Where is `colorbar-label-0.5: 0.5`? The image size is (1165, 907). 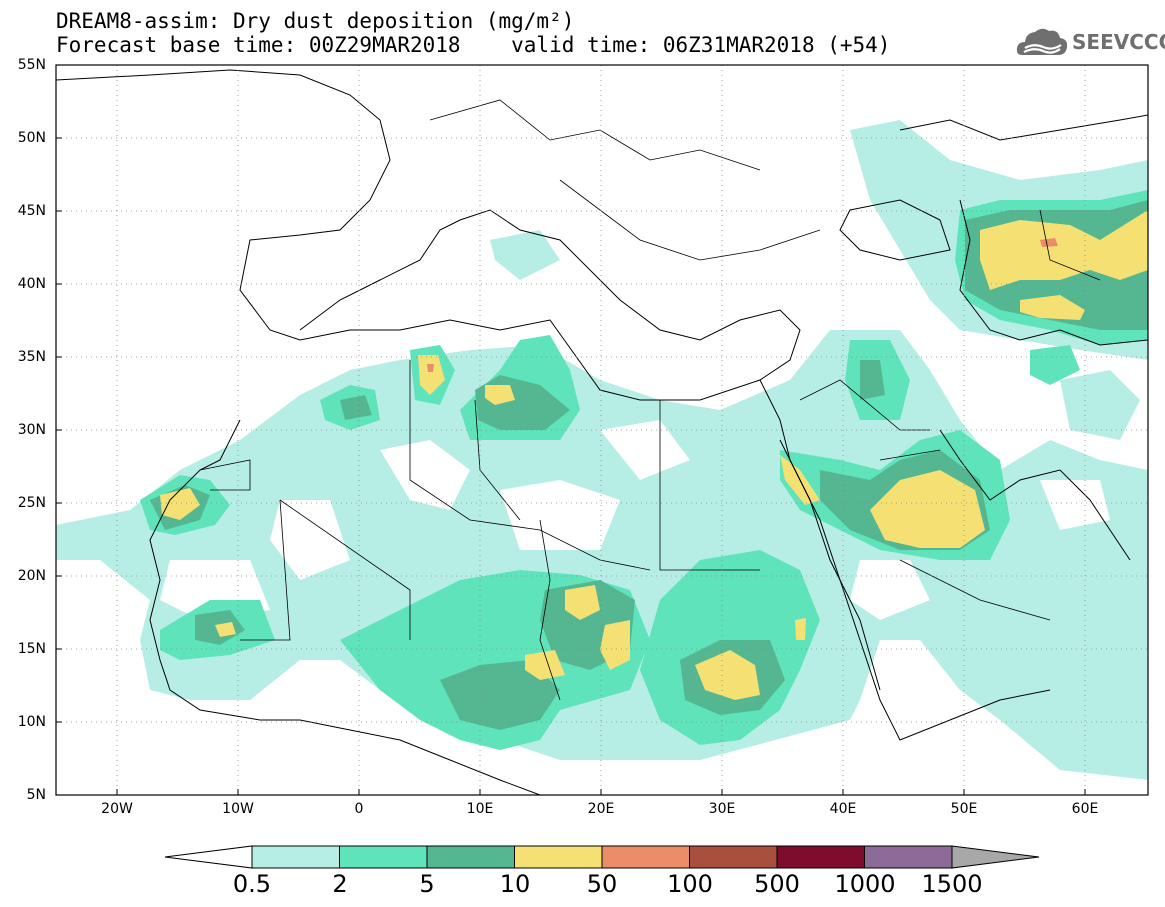 colorbar-label-0.5: 0.5 is located at coordinates (252, 884).